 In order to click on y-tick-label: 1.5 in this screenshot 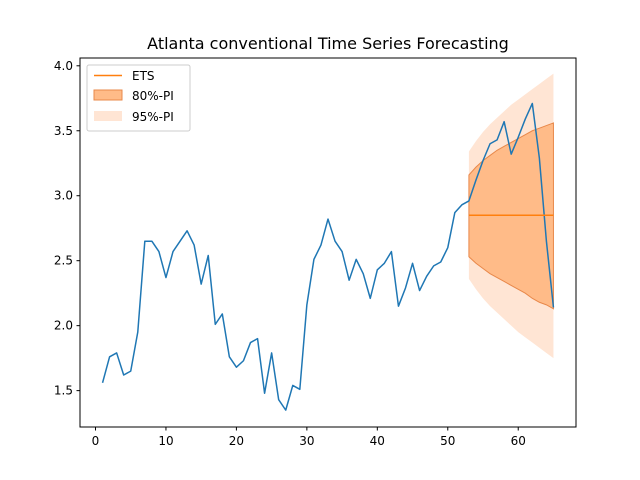, I will do `click(63, 391)`.